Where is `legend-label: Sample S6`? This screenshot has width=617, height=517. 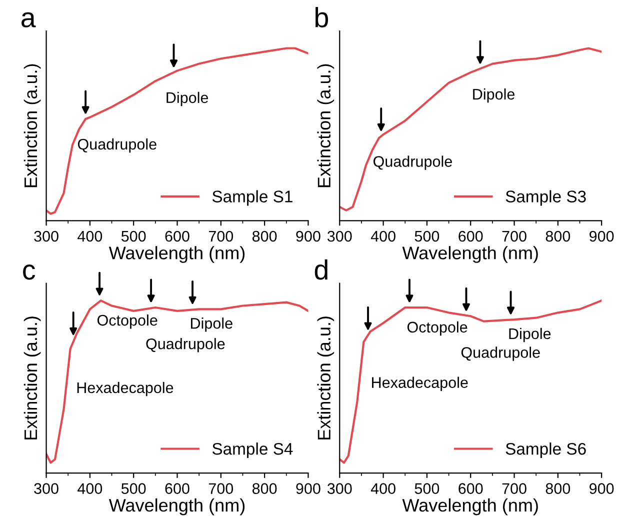 legend-label: Sample S6 is located at coordinates (546, 450).